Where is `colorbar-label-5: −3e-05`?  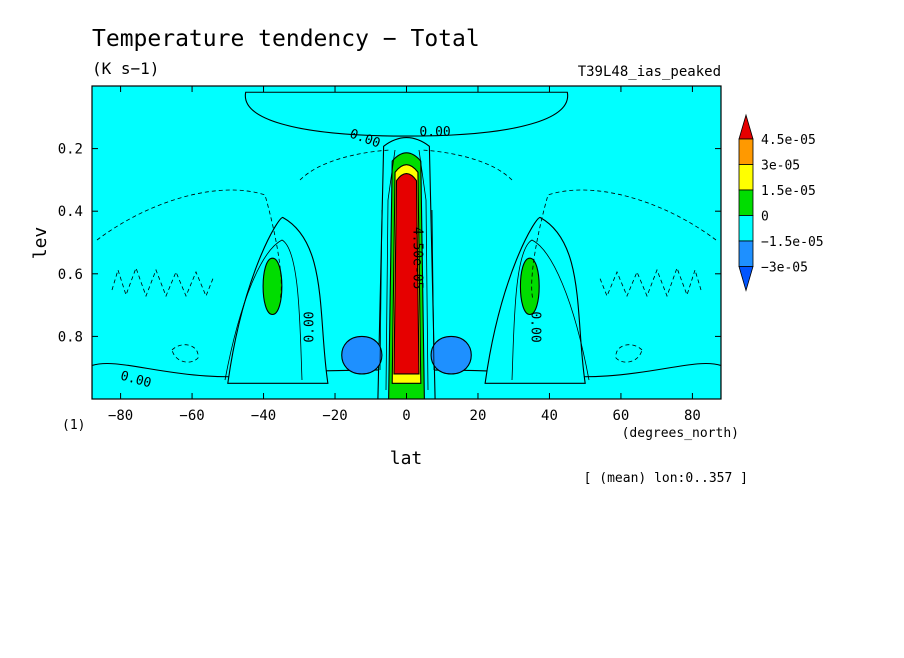
colorbar-label-5: −3e-05 is located at coordinates (784, 268).